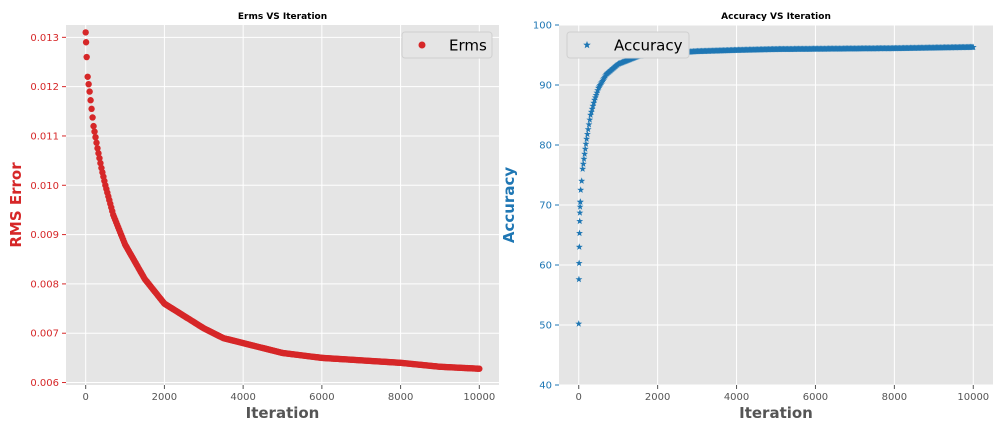 The image size is (1008, 432). What do you see at coordinates (44, 38) in the screenshot?
I see `y-tick-label: 0.013` at bounding box center [44, 38].